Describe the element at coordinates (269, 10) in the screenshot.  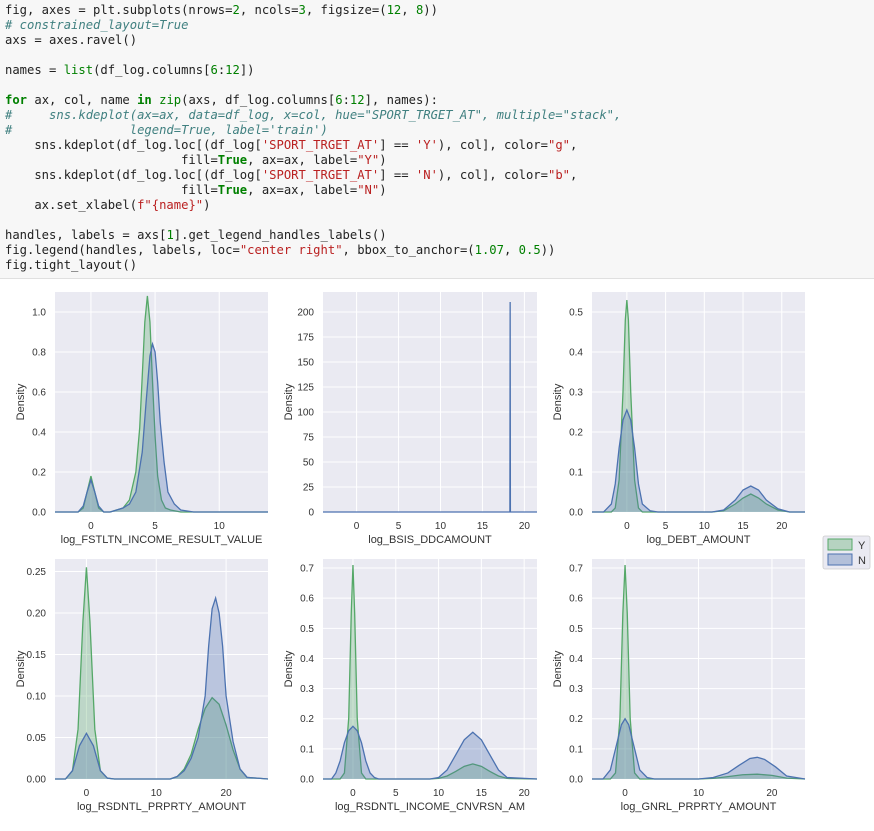
I see `code-token: , ncols=` at that location.